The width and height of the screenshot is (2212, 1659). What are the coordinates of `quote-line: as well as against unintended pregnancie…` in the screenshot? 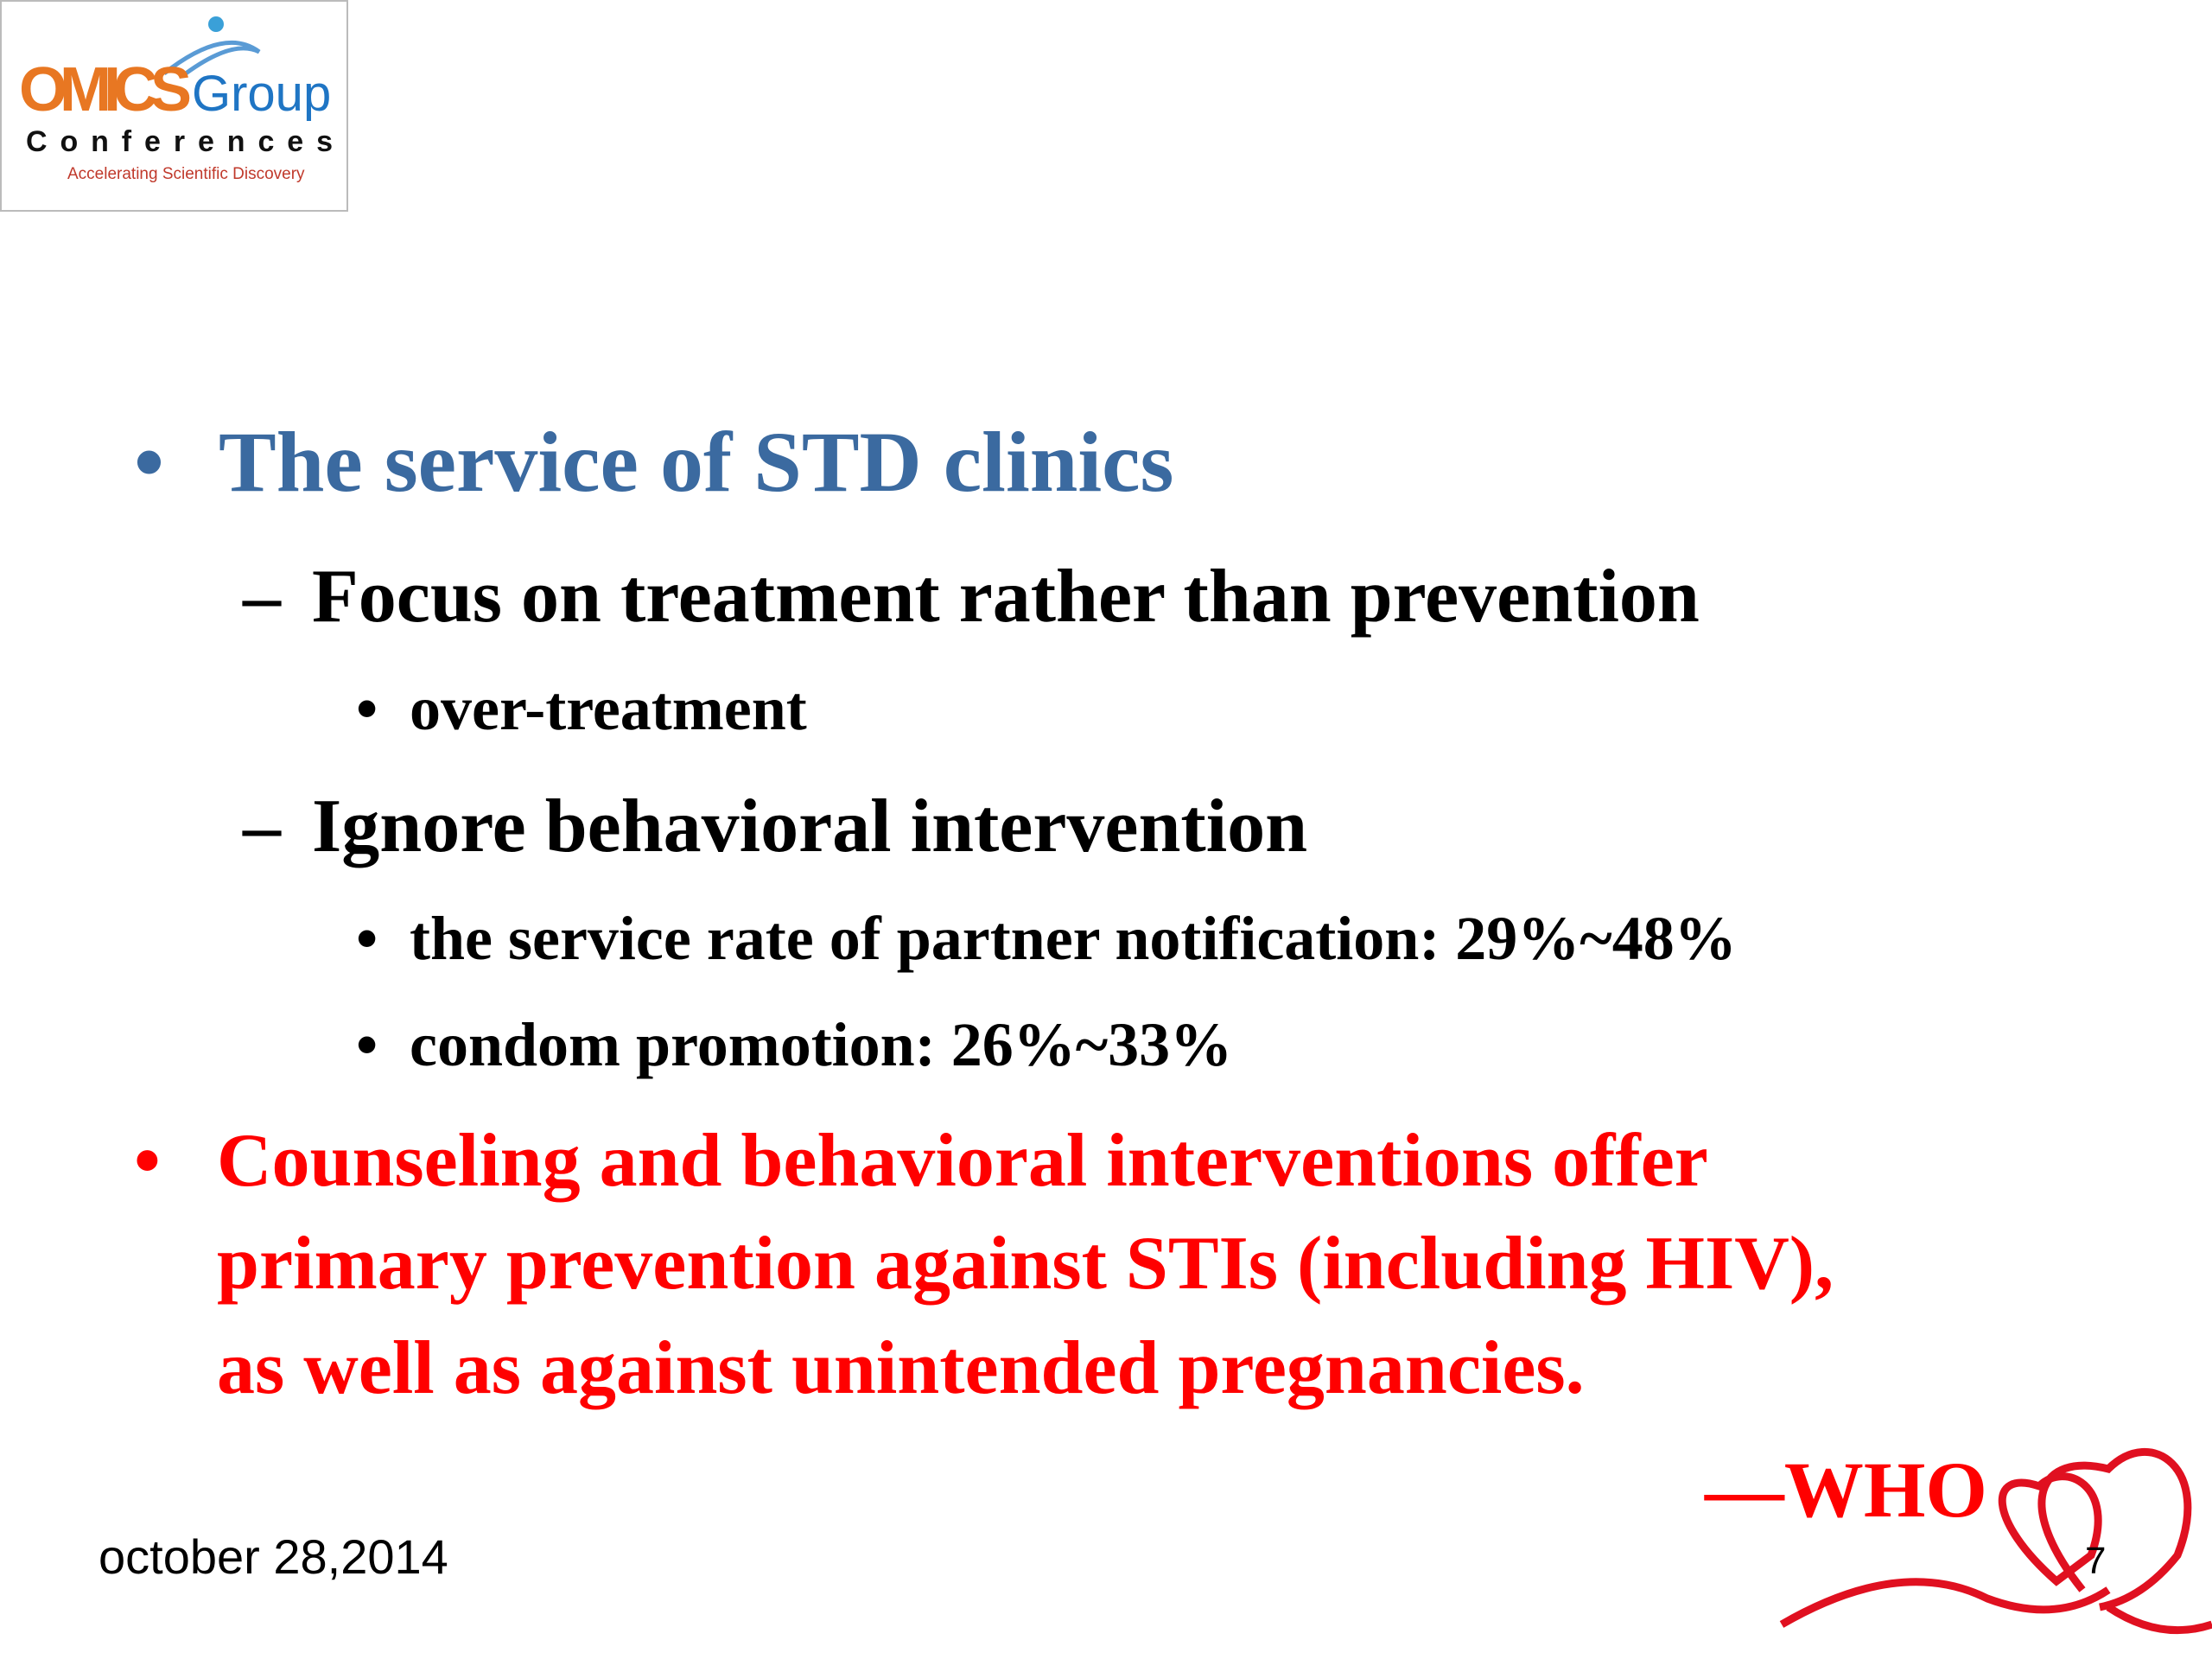 It's located at (901, 1368).